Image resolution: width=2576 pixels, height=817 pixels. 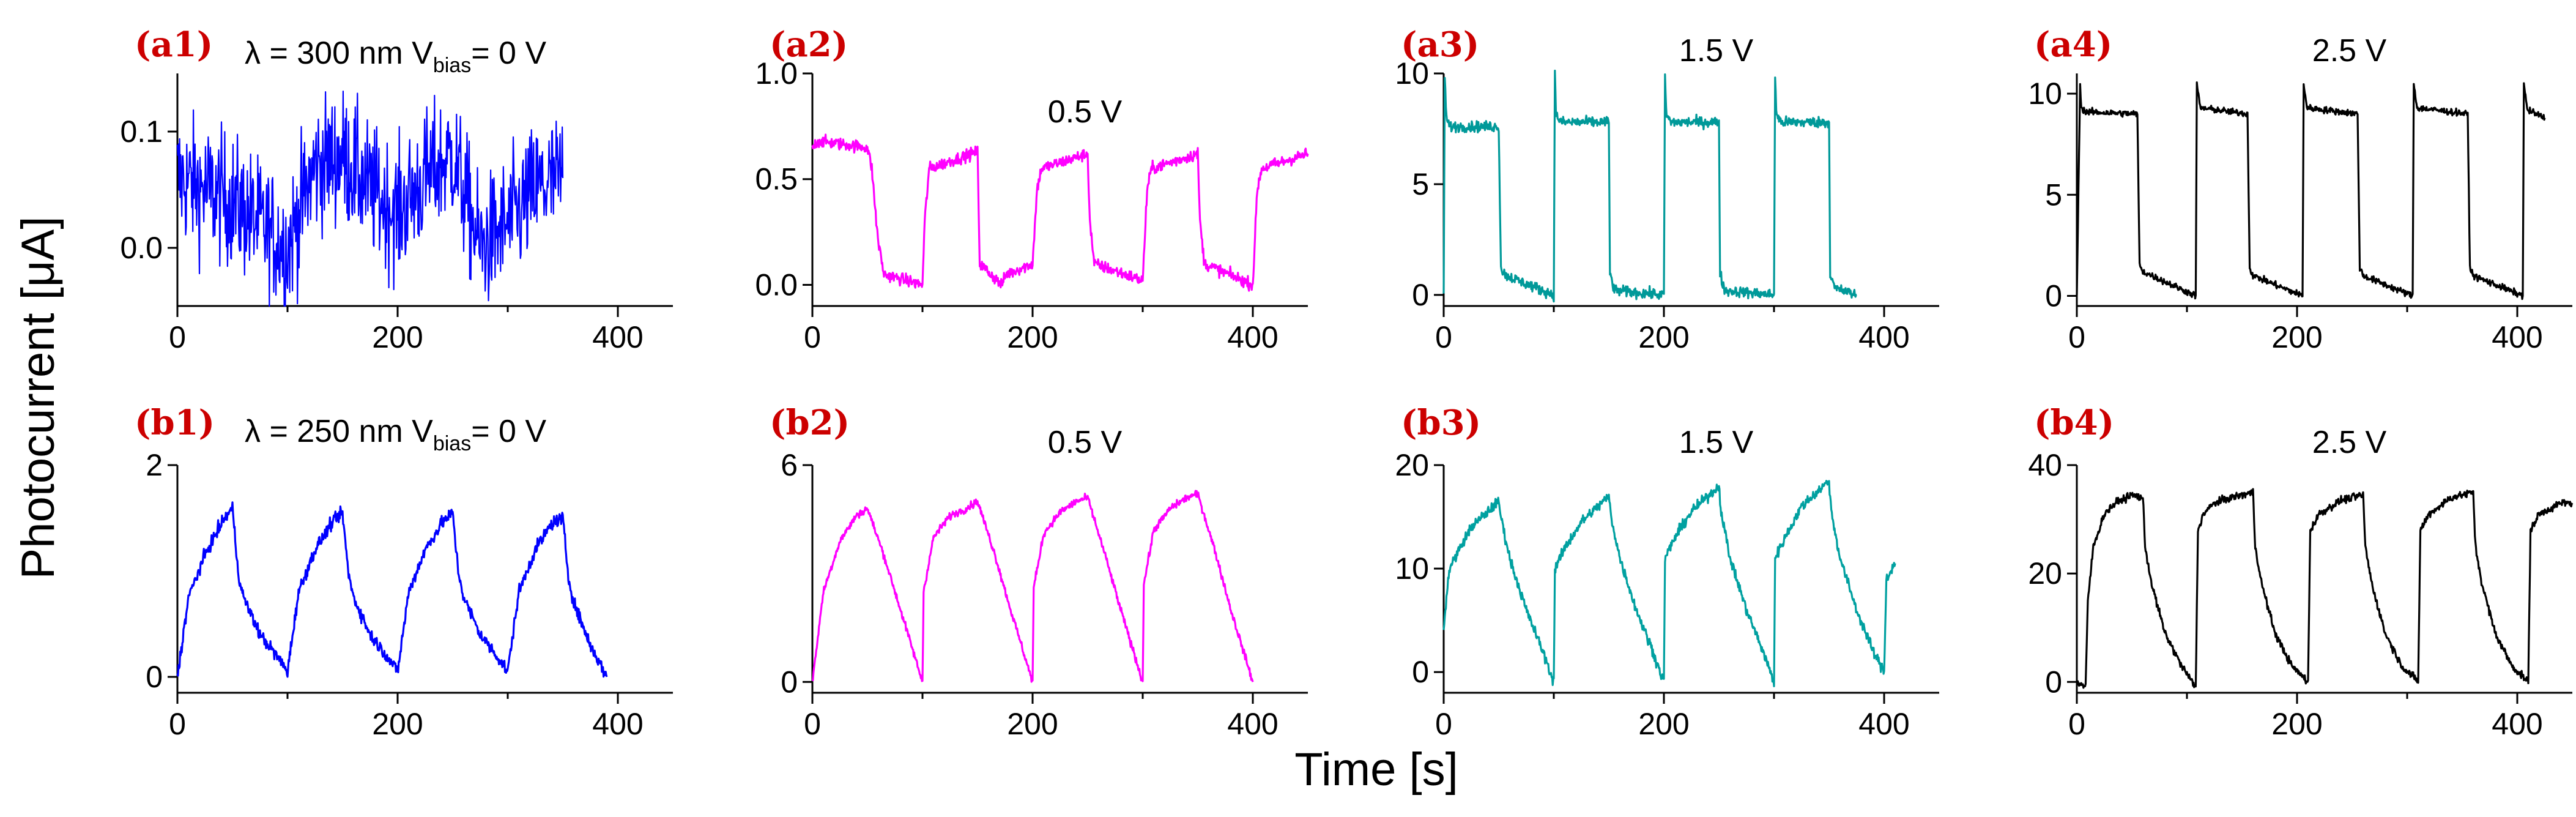 I want to click on series-line-b2, so click(x=1032, y=586).